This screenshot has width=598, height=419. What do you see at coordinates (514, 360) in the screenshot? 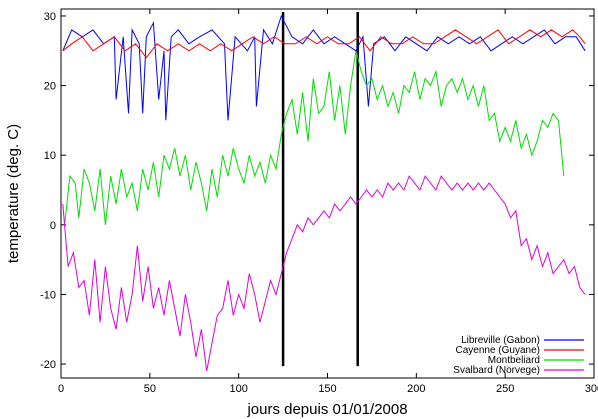
I see `legend-label: Montbeliard` at bounding box center [514, 360].